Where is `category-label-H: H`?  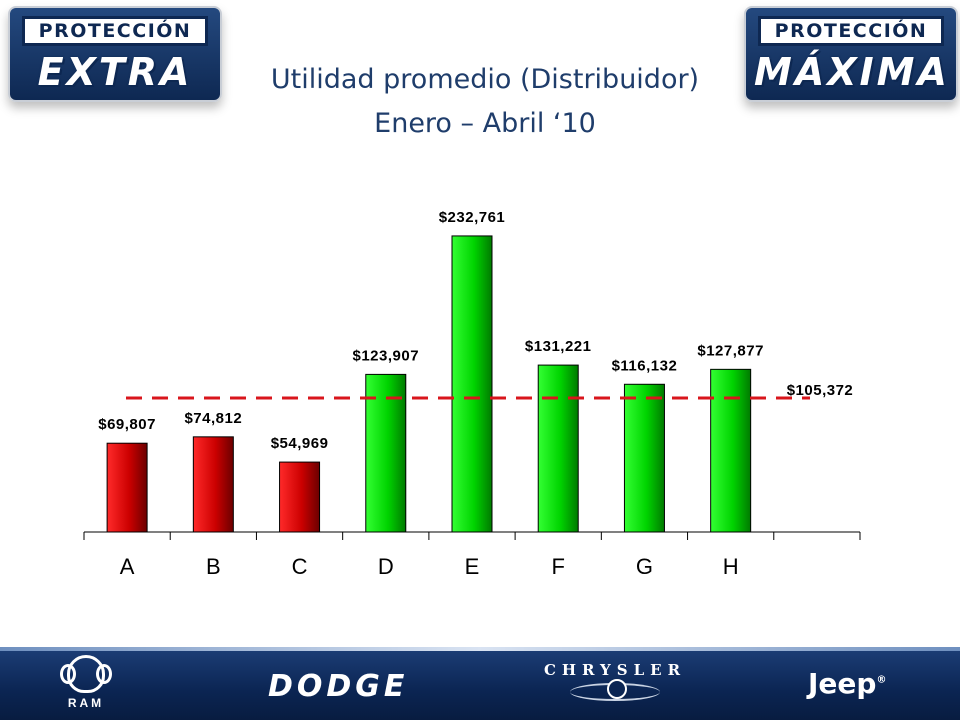 category-label-H: H is located at coordinates (731, 566).